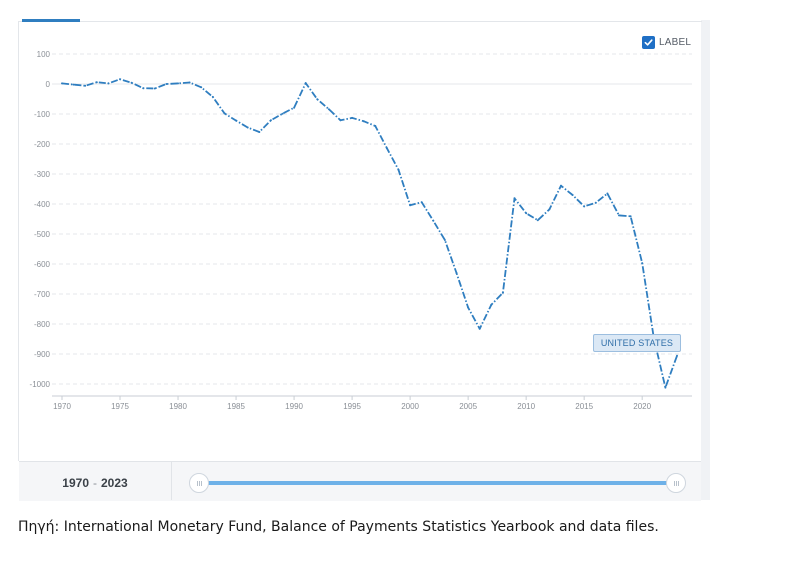 This screenshot has height=570, width=801. I want to click on range-start-year: 1970, so click(75, 483).